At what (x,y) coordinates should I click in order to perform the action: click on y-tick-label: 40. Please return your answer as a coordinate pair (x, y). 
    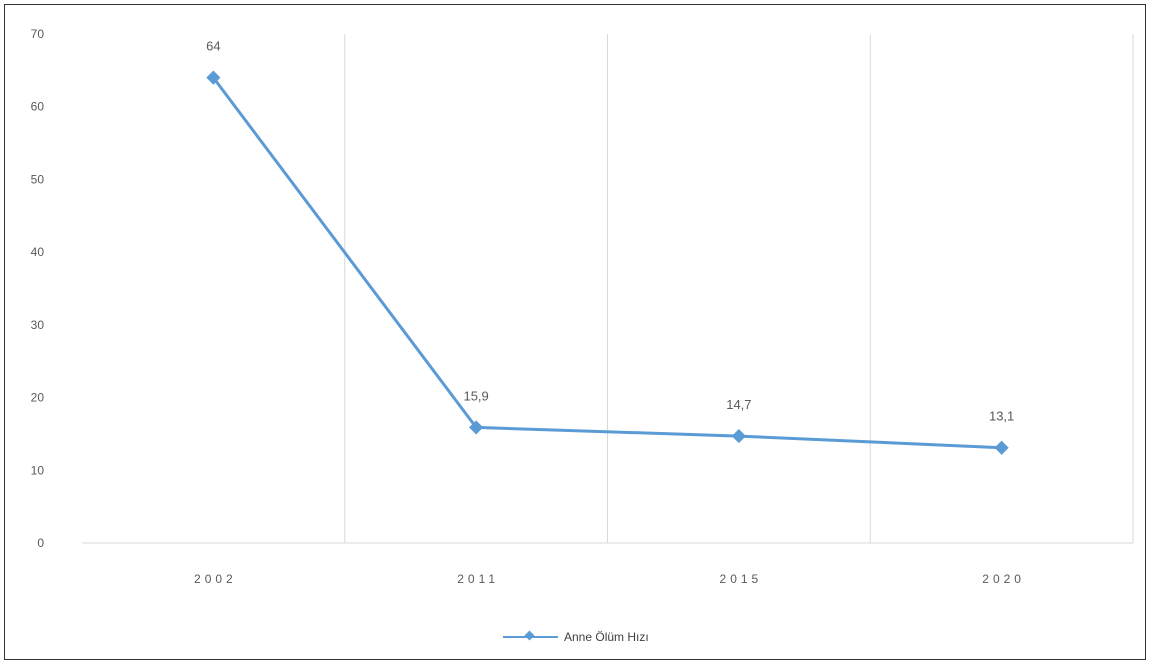
    Looking at the image, I should click on (38, 252).